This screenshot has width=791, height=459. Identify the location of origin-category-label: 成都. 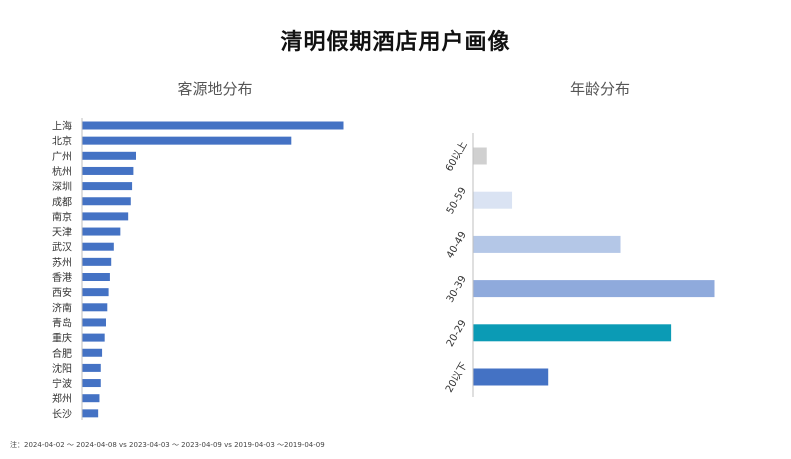
(62, 202).